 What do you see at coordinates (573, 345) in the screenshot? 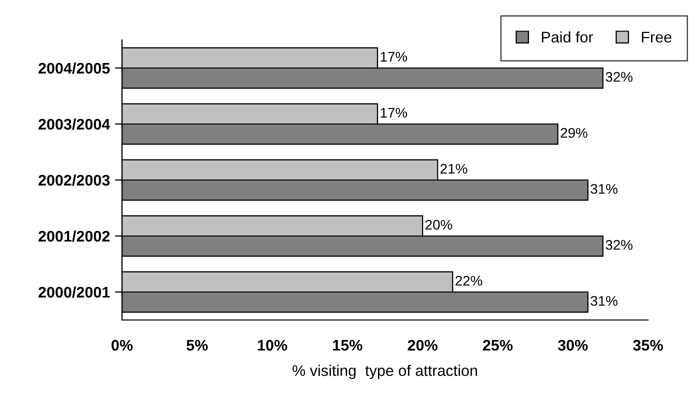
I see `x-tick-label: 30%` at bounding box center [573, 345].